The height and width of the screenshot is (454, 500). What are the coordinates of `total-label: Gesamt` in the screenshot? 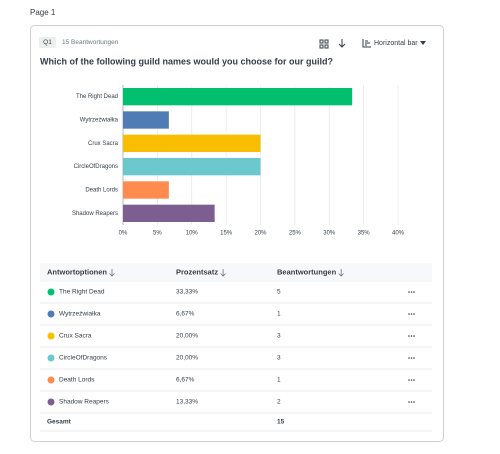 It's located at (59, 422).